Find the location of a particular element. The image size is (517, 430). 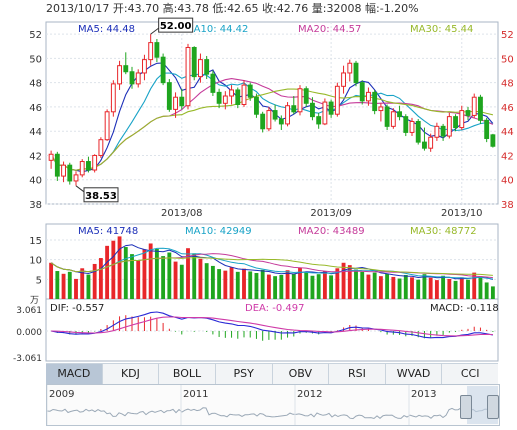

time-navigator: 2009 2011 2012 2013 is located at coordinates (273, 405).